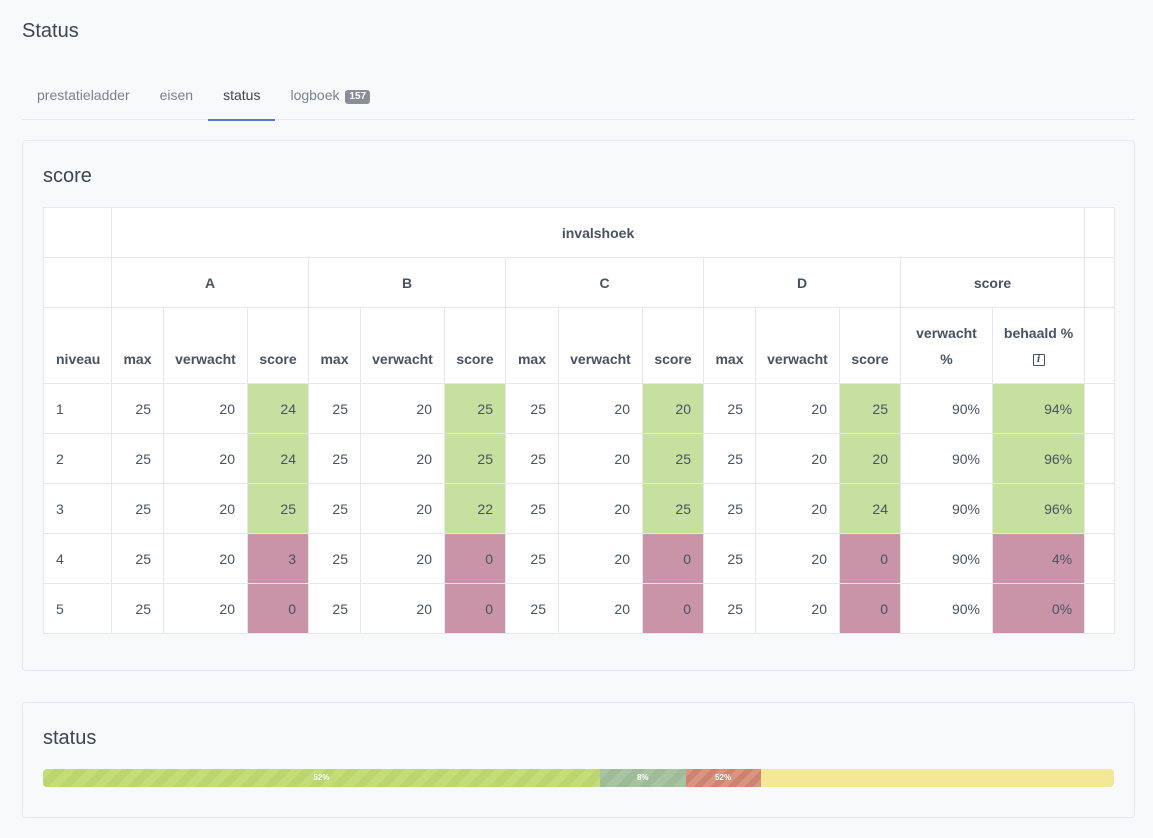  What do you see at coordinates (77, 558) in the screenshot?
I see `cell-niveau: 4` at bounding box center [77, 558].